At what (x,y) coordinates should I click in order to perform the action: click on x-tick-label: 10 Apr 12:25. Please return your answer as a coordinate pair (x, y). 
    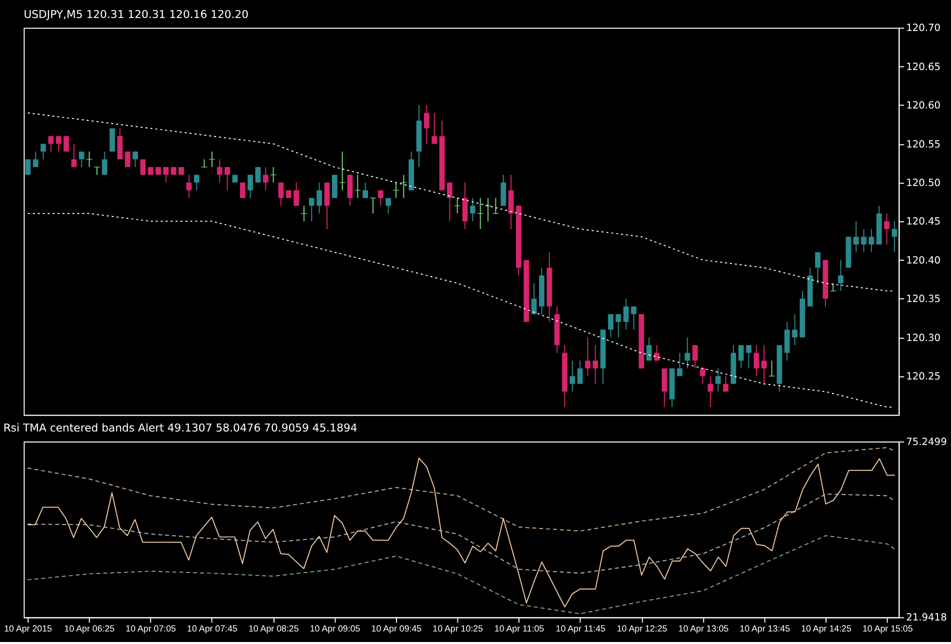
    Looking at the image, I should click on (642, 629).